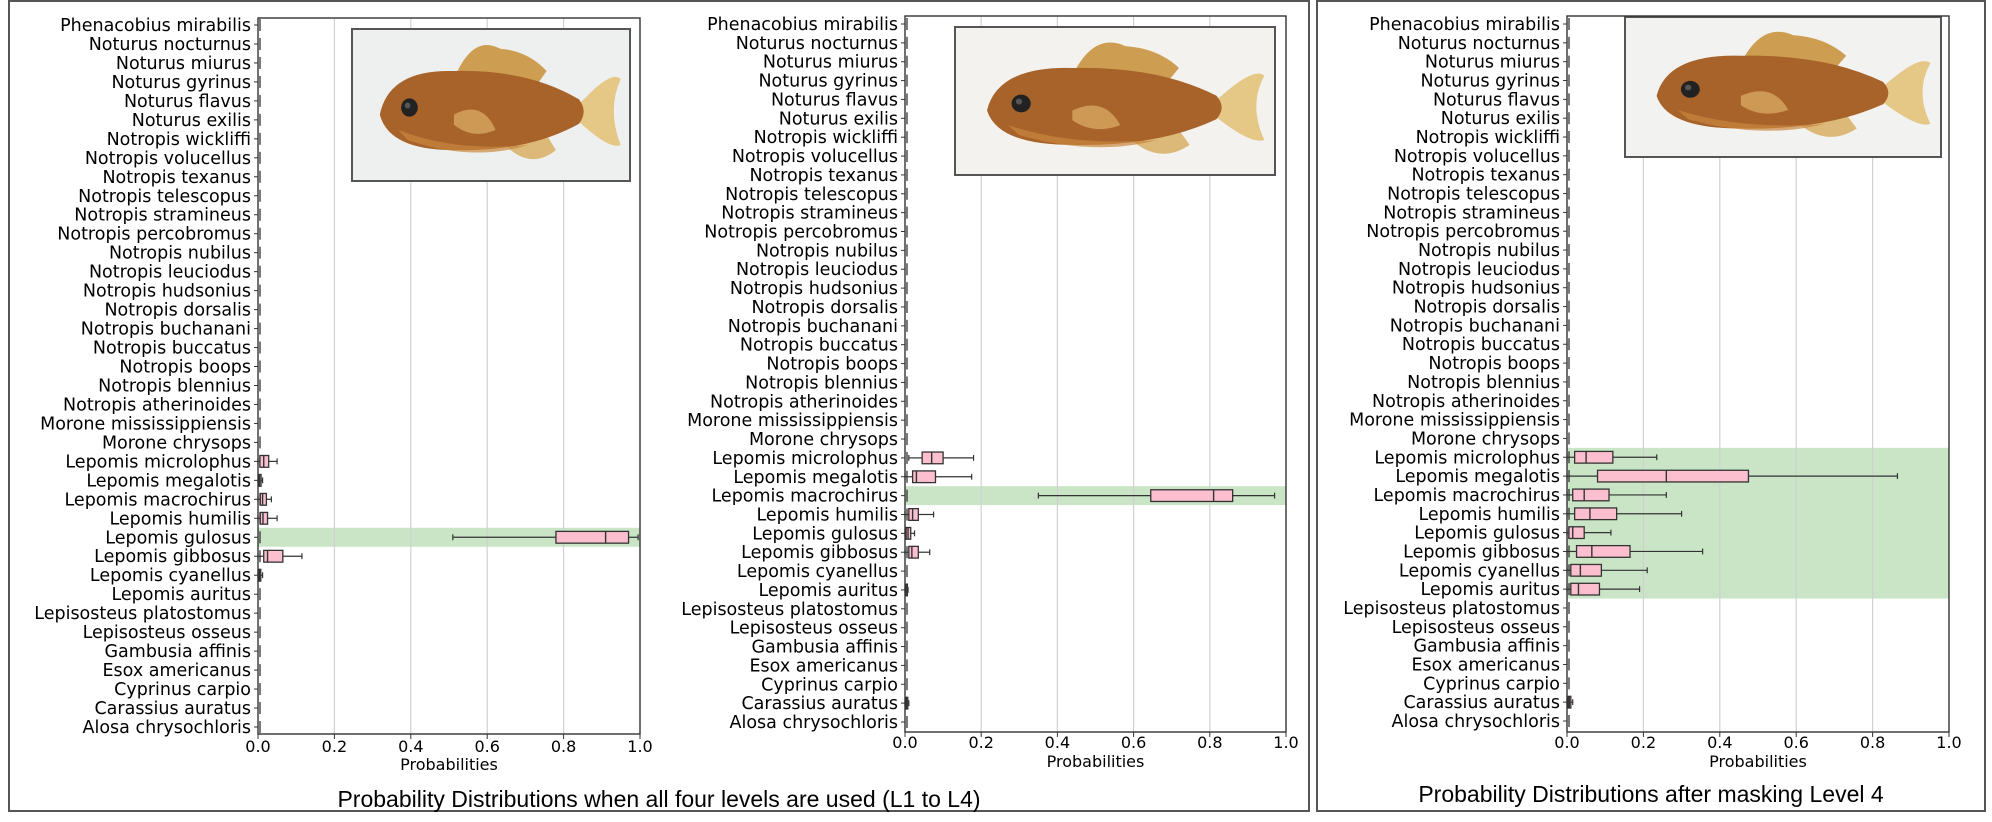  Describe the element at coordinates (907, 703) in the screenshot. I see `box-carassius-auratus` at that location.